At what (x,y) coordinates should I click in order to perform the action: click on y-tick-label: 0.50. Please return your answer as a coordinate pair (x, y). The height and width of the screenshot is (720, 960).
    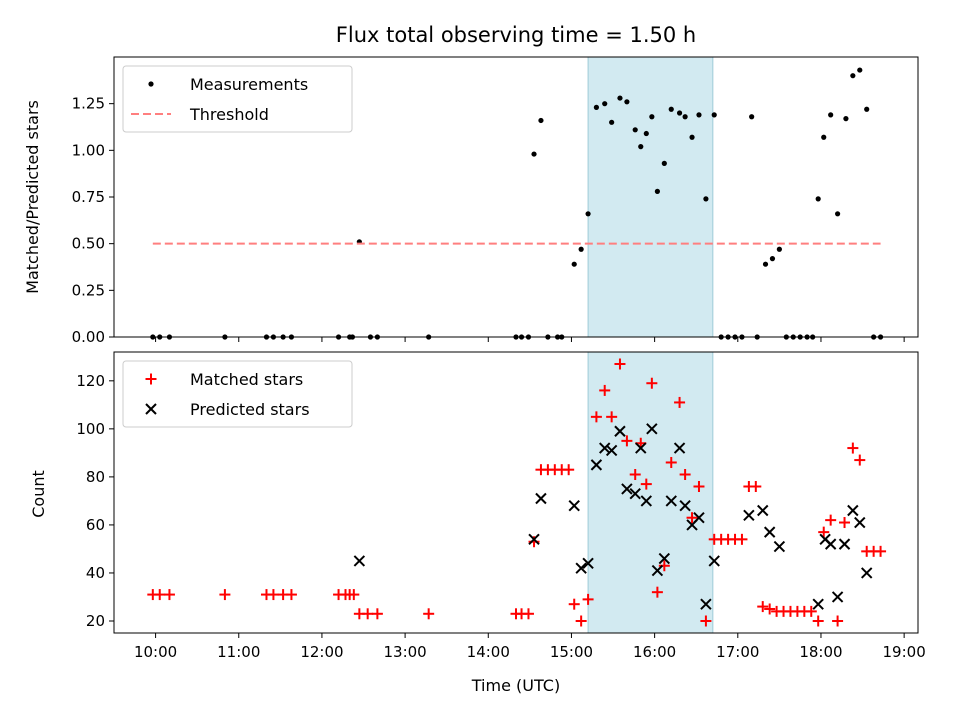
    Looking at the image, I should click on (88, 244).